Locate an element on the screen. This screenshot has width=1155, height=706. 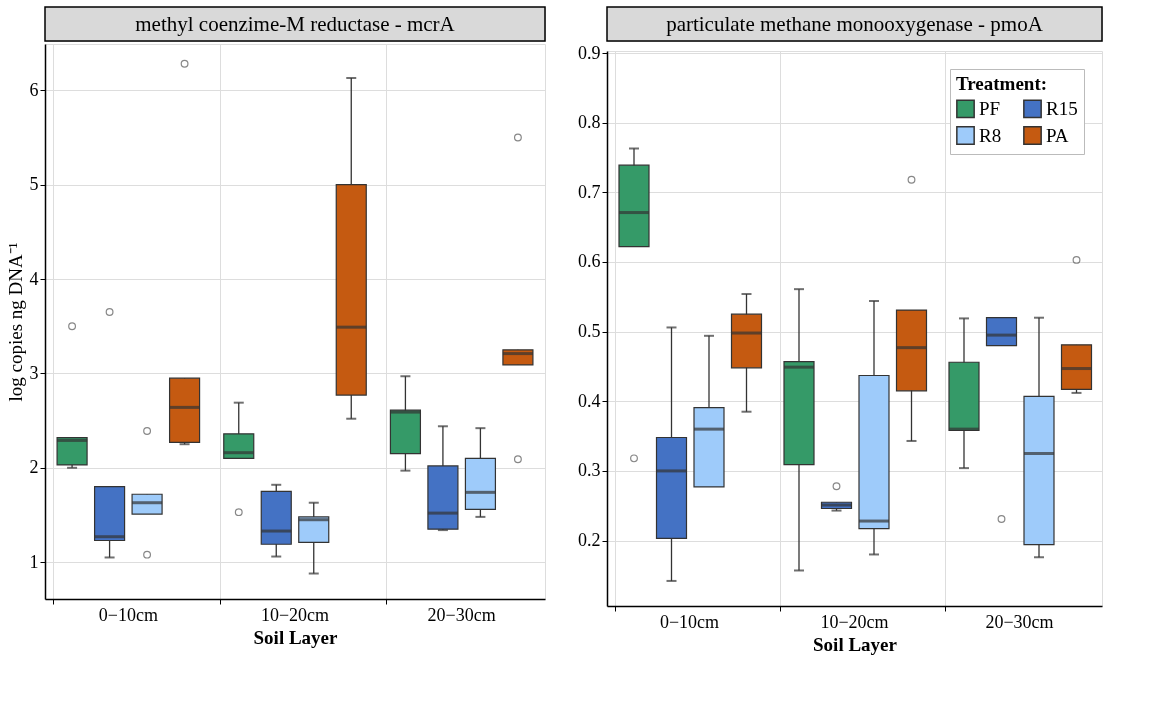
y-tick-label: 3 is located at coordinates (34, 372).